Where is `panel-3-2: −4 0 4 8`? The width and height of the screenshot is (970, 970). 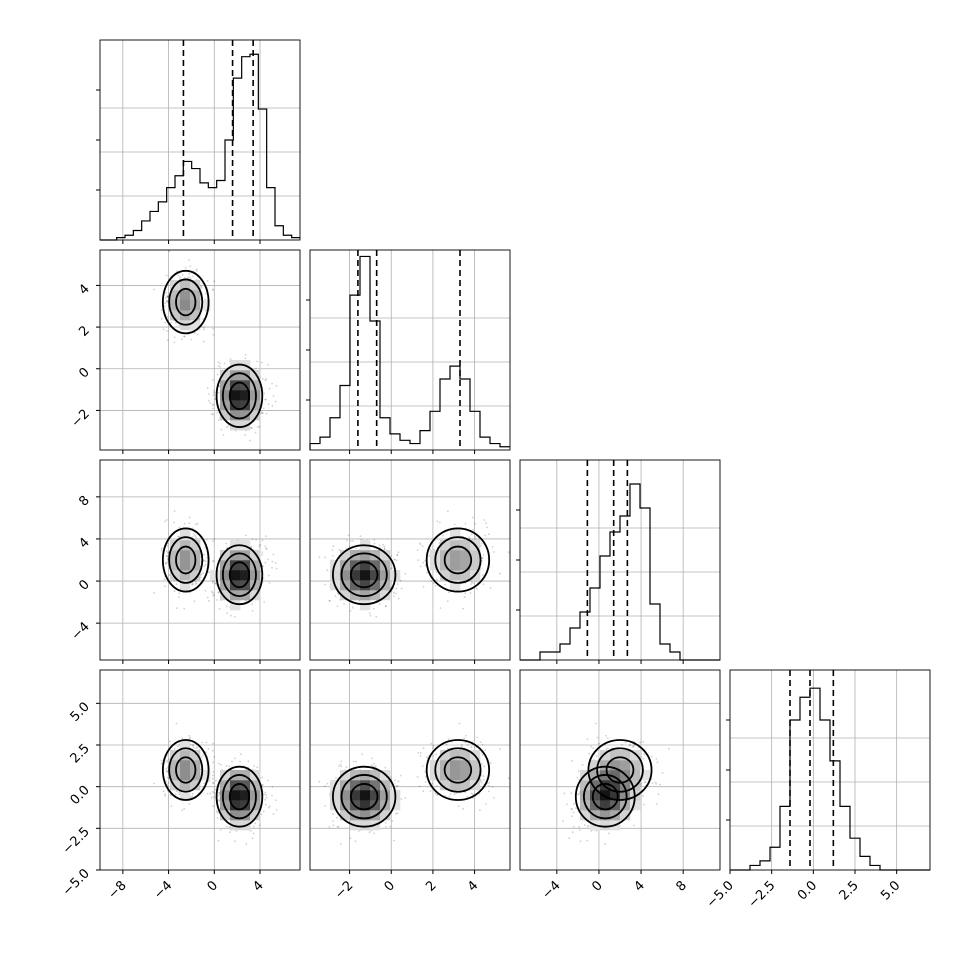 panel-3-2: −4 0 4 8 is located at coordinates (620, 785).